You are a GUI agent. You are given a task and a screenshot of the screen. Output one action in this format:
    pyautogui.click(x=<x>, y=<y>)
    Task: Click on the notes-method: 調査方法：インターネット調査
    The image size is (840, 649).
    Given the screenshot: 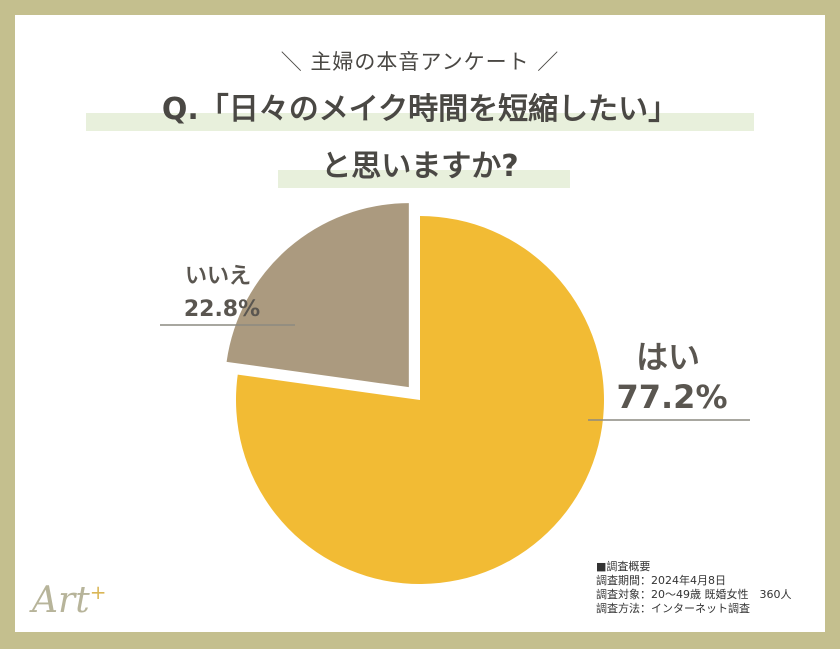 What is the action you would take?
    pyautogui.click(x=673, y=608)
    